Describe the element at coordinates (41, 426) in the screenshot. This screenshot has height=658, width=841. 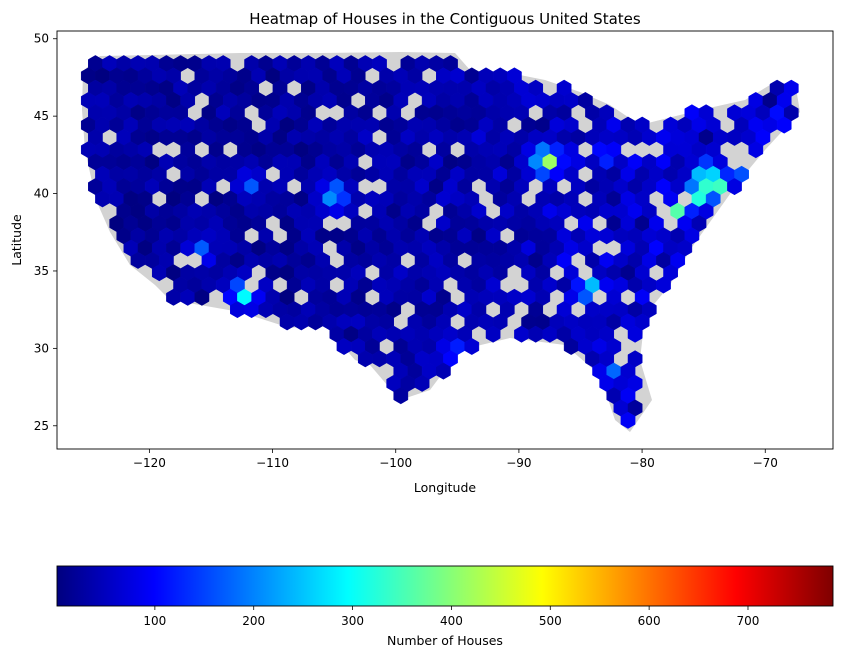
I see `y-tick-label: 25` at that location.